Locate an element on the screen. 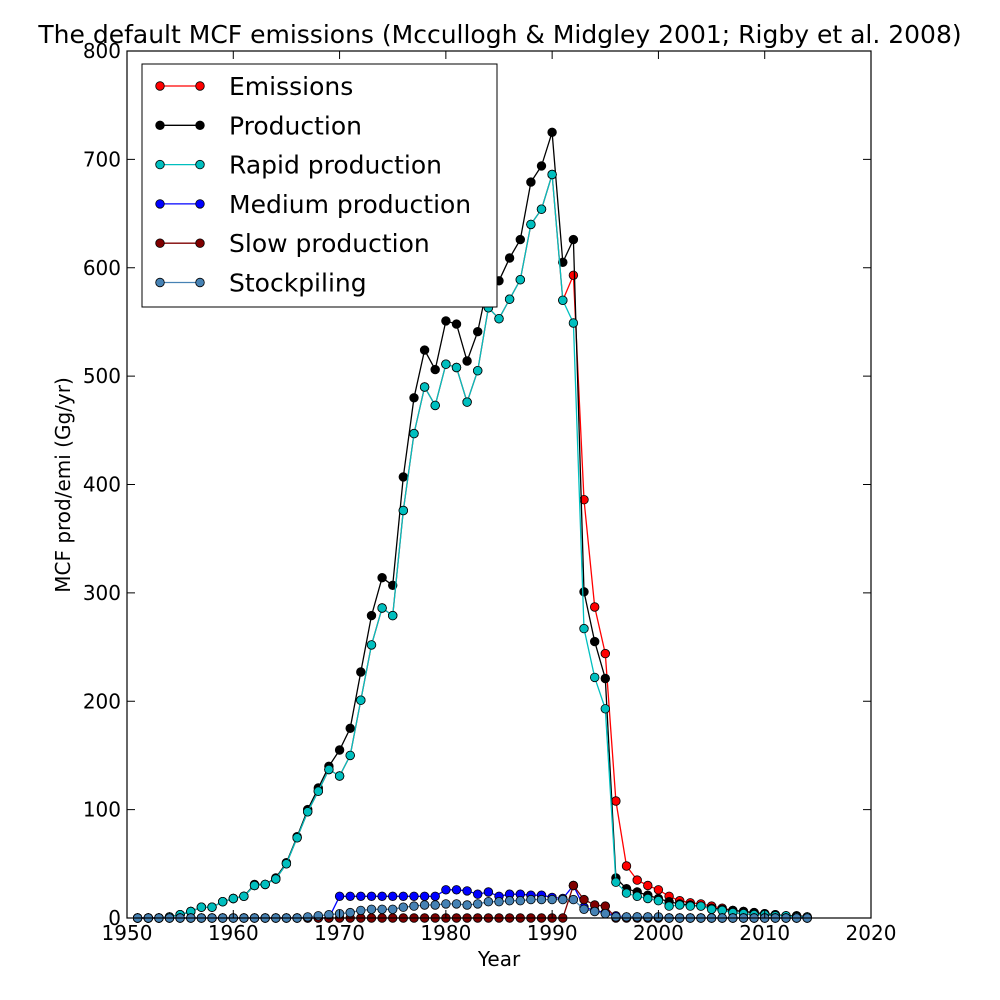 The width and height of the screenshot is (1000, 1000). x-tick-label: 1970 is located at coordinates (339, 933).